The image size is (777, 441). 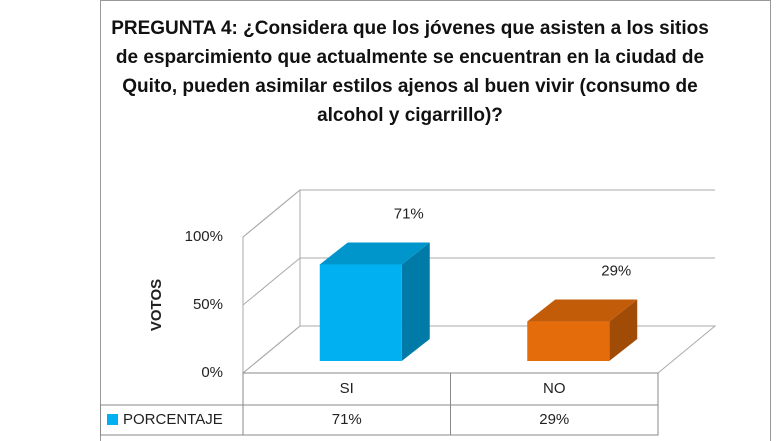 I want to click on x-tick-label: SI, so click(x=347, y=388).